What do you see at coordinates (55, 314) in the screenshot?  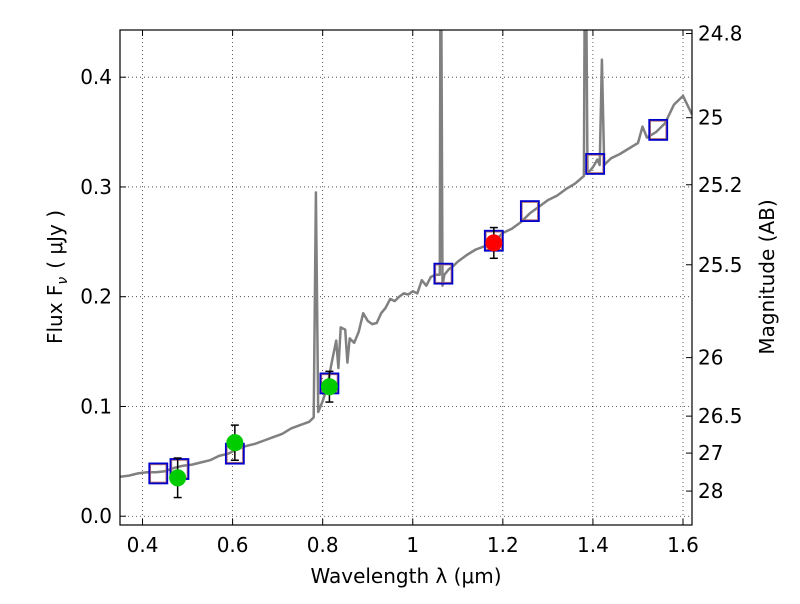 I see `y-axis-label-main: Flux F` at bounding box center [55, 314].